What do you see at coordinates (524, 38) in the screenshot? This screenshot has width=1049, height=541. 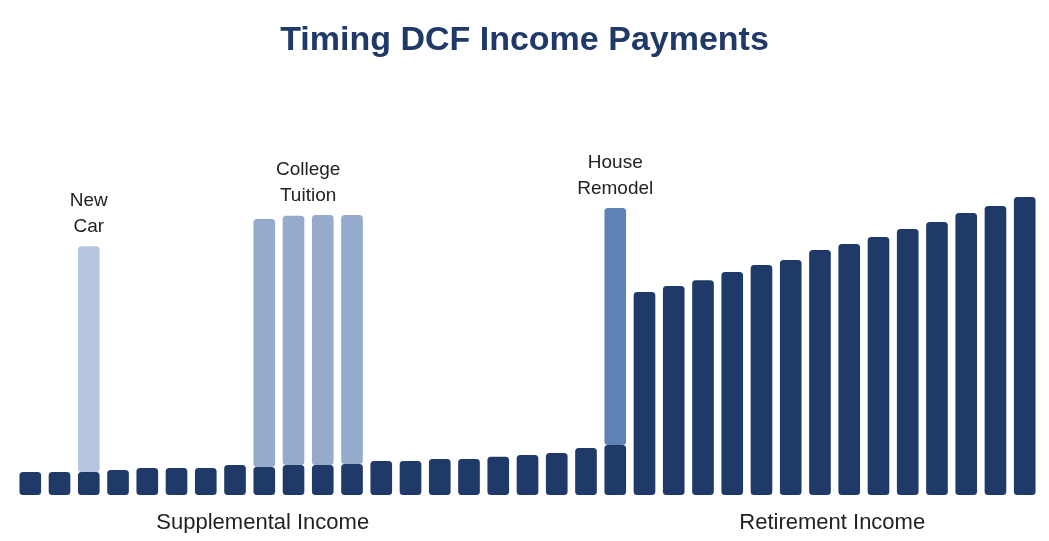 I see `chart-title: Timing DCF Income Payments` at bounding box center [524, 38].